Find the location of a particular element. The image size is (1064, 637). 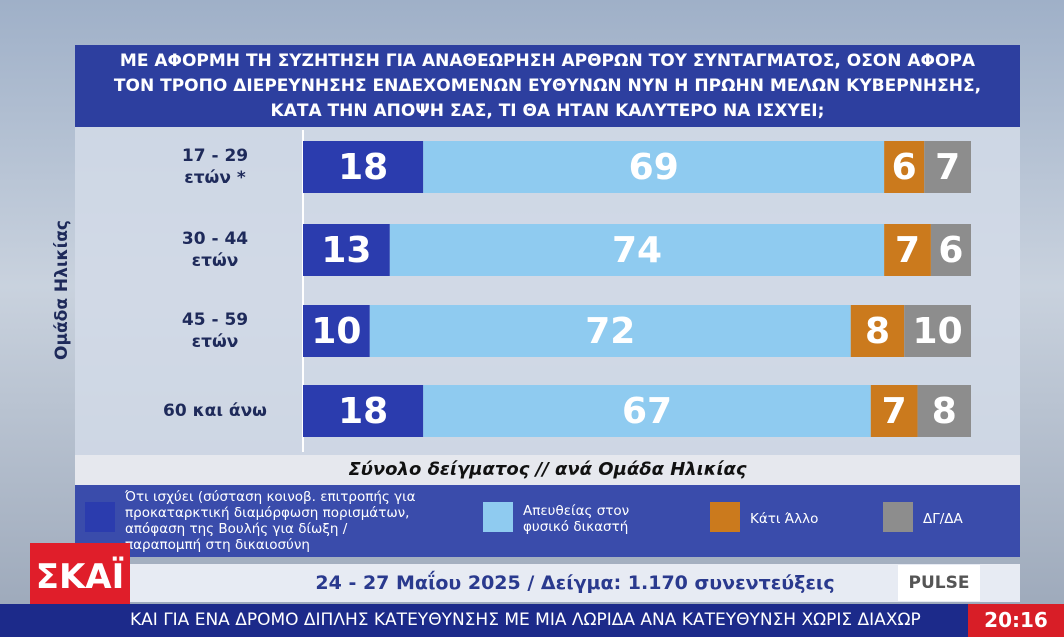

y-tick-label: 30 - 44 ετών is located at coordinates (215, 250).